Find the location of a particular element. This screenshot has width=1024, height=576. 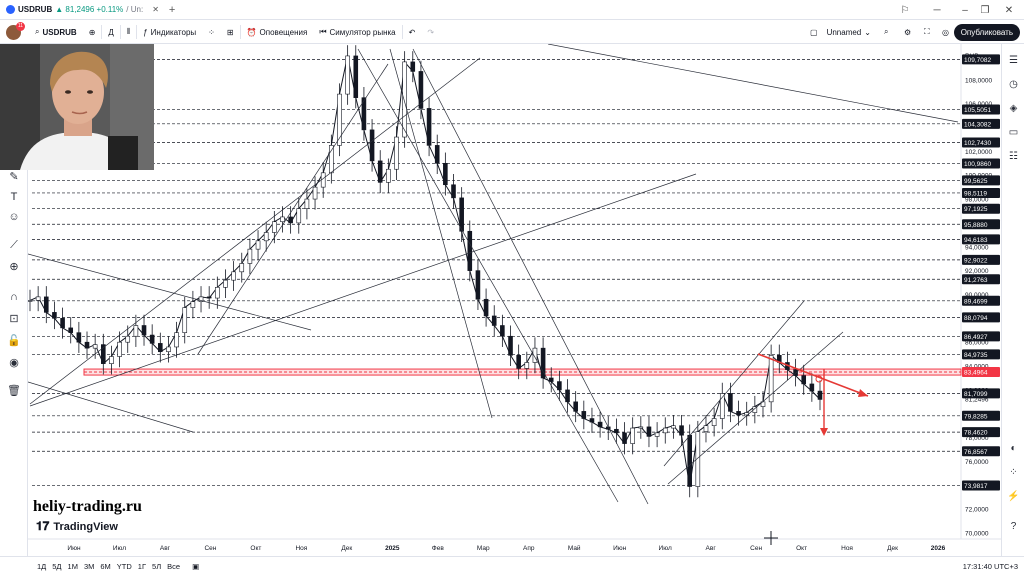

range-6m: 6М is located at coordinates (105, 566).